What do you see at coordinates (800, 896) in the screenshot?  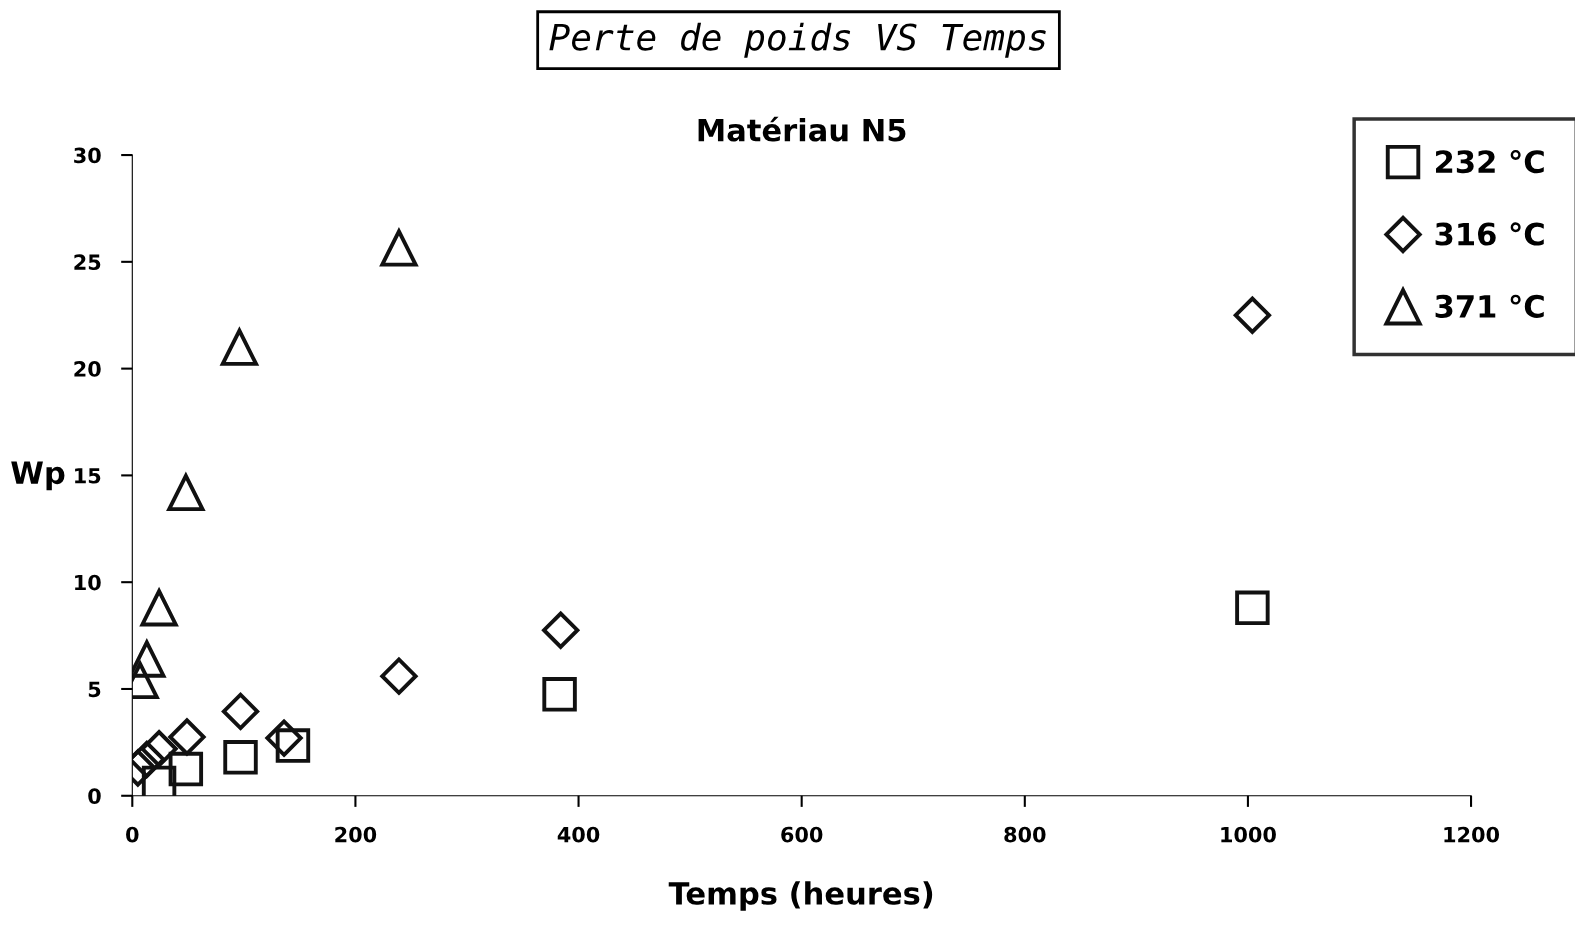 I see `x-axis-title: Temps (heures)` at bounding box center [800, 896].